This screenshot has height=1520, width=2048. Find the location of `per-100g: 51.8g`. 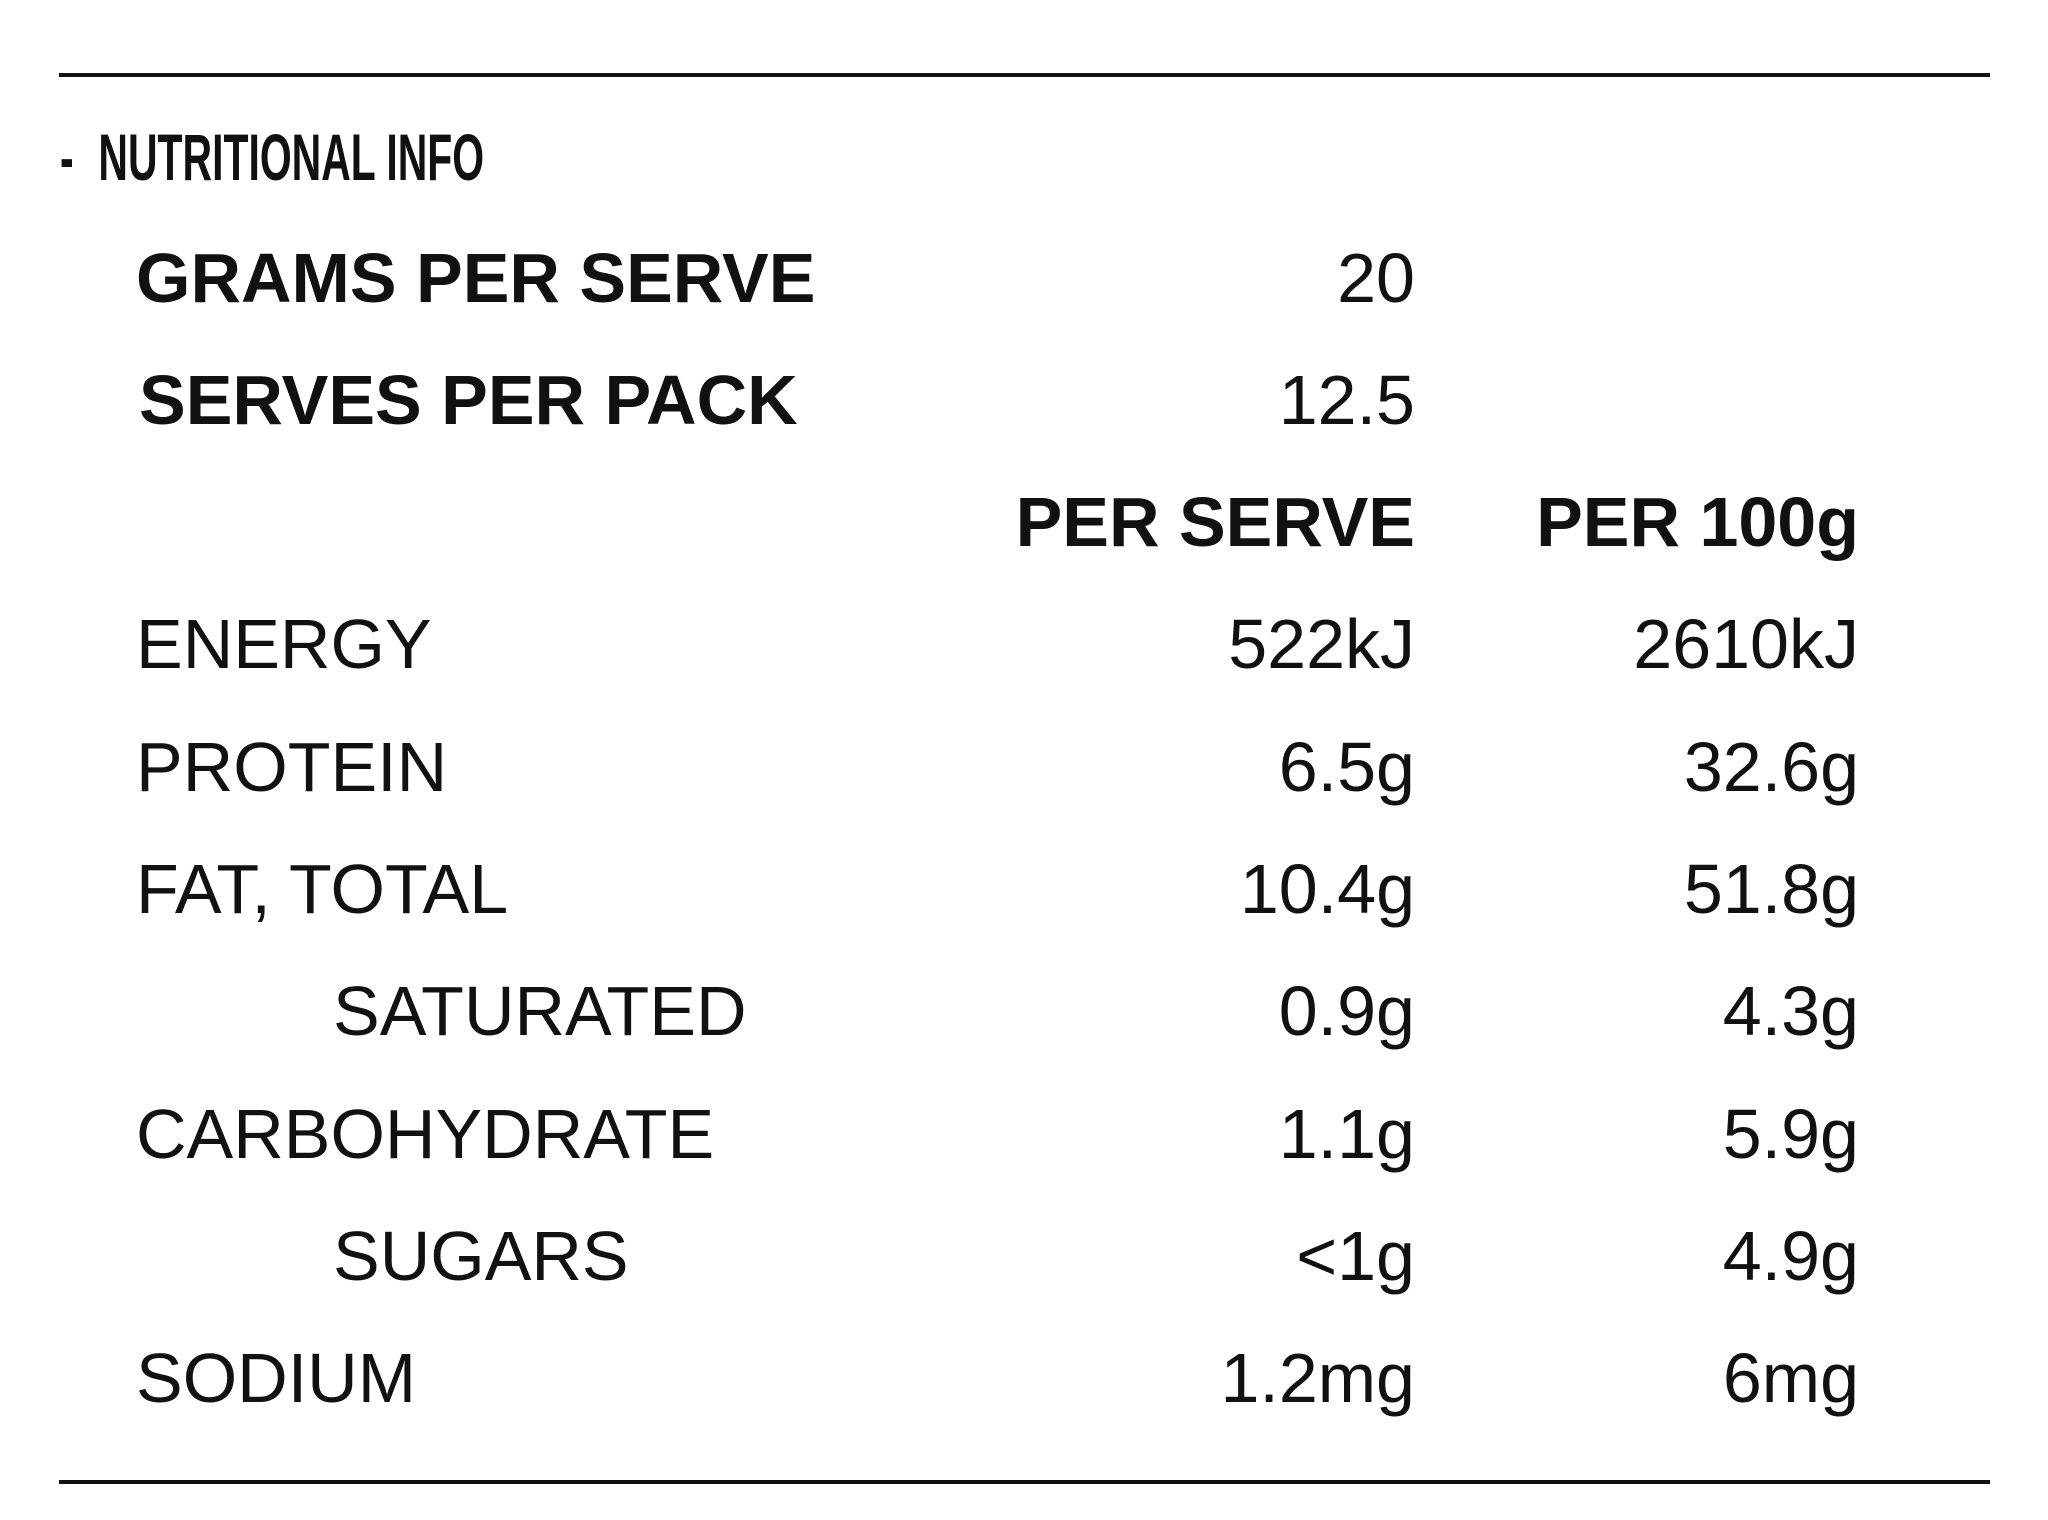

per-100g: 51.8g is located at coordinates (1771, 889).